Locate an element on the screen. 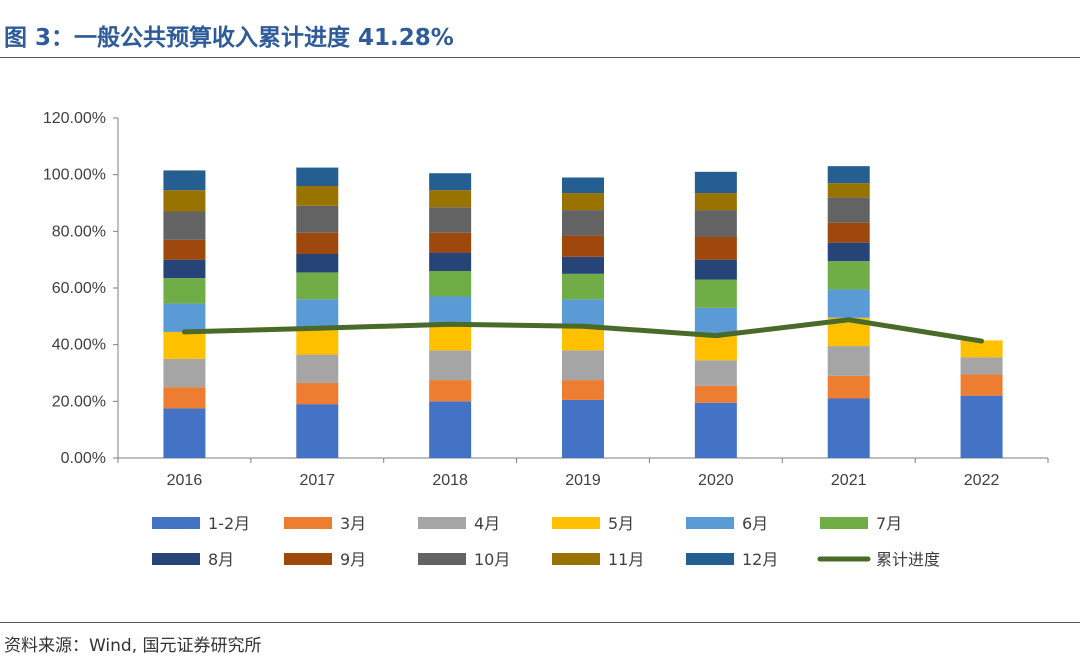 The width and height of the screenshot is (1080, 662). y-tick-label: 0.00% is located at coordinates (83, 458).